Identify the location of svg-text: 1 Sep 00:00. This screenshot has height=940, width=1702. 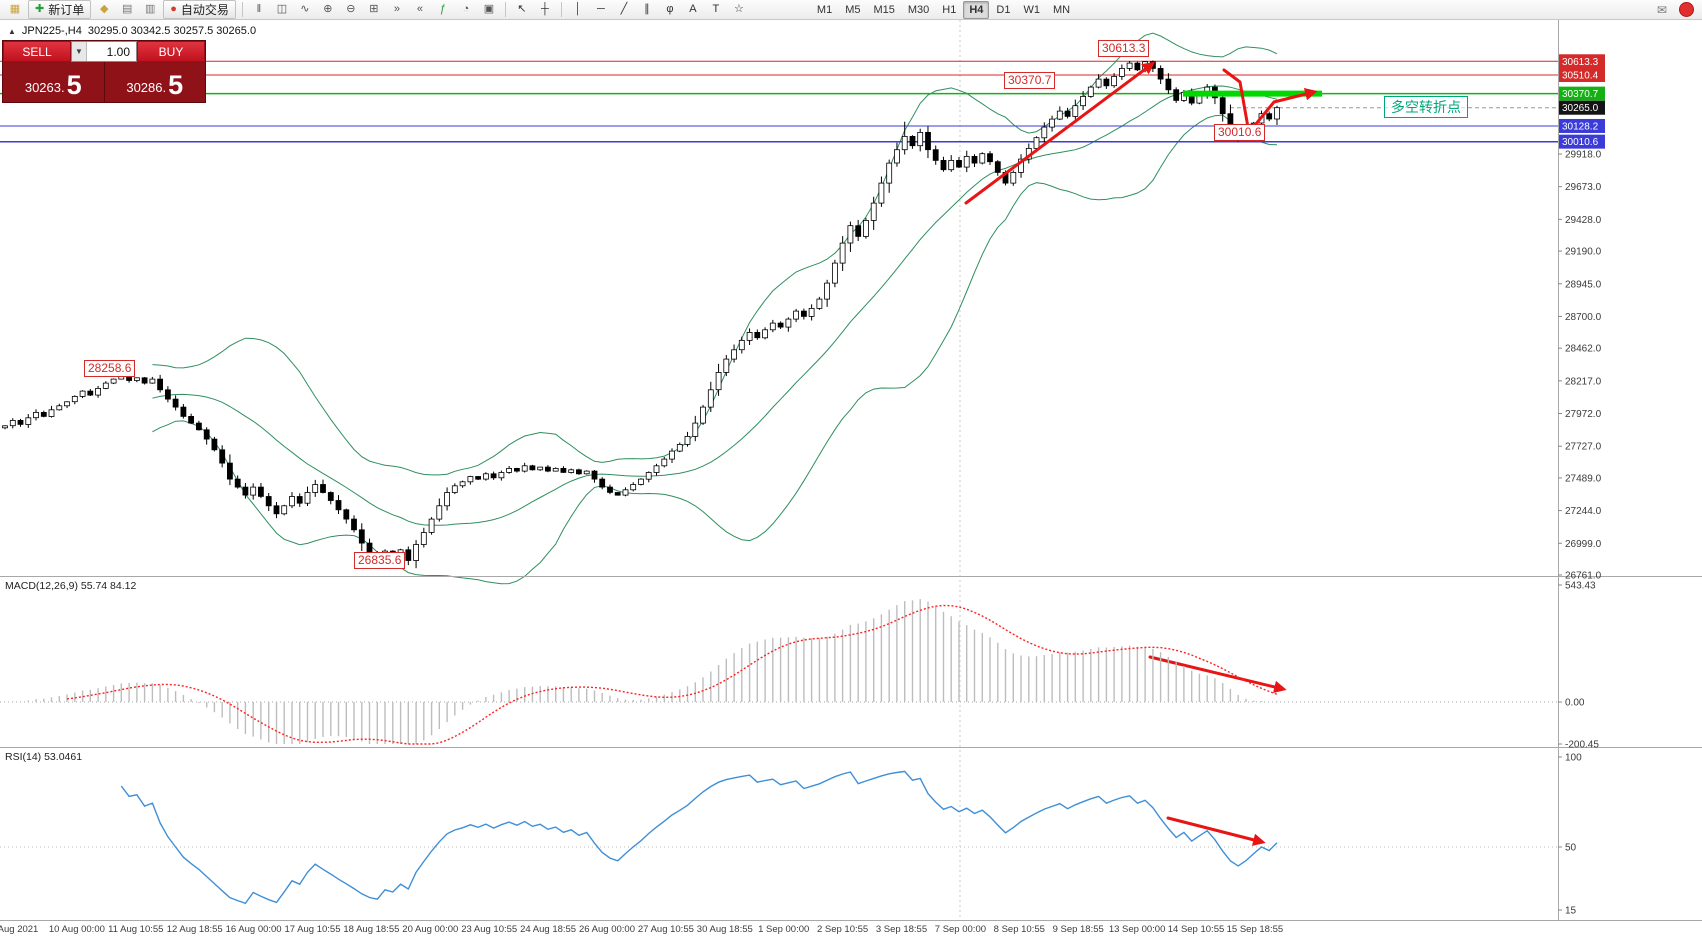
(783, 929).